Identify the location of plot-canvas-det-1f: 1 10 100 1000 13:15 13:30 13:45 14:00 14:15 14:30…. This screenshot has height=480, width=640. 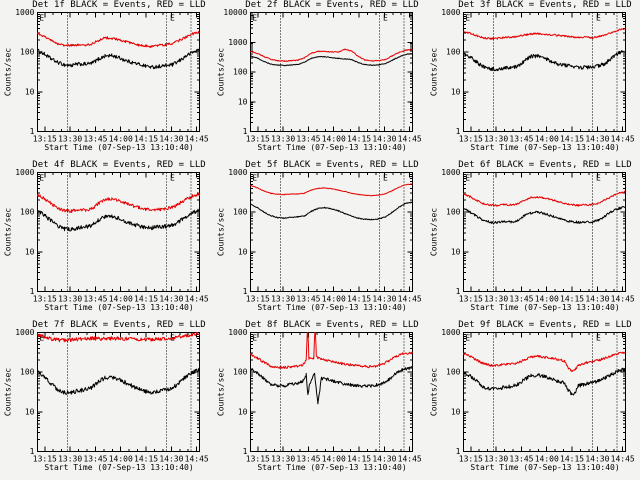
(112, 76).